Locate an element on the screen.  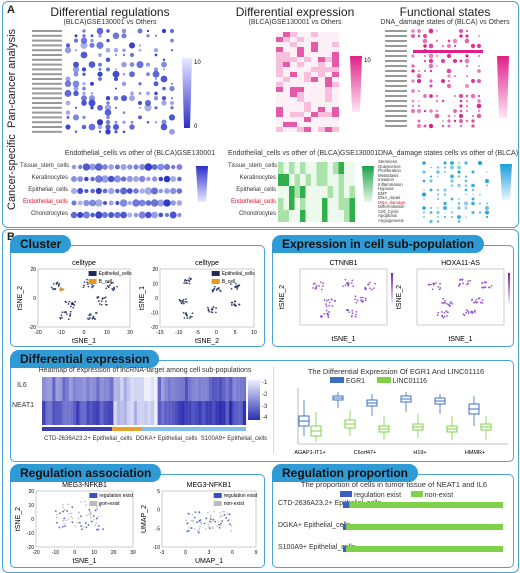
diffexp-tab: Differential expression is located at coordinates (85, 359).